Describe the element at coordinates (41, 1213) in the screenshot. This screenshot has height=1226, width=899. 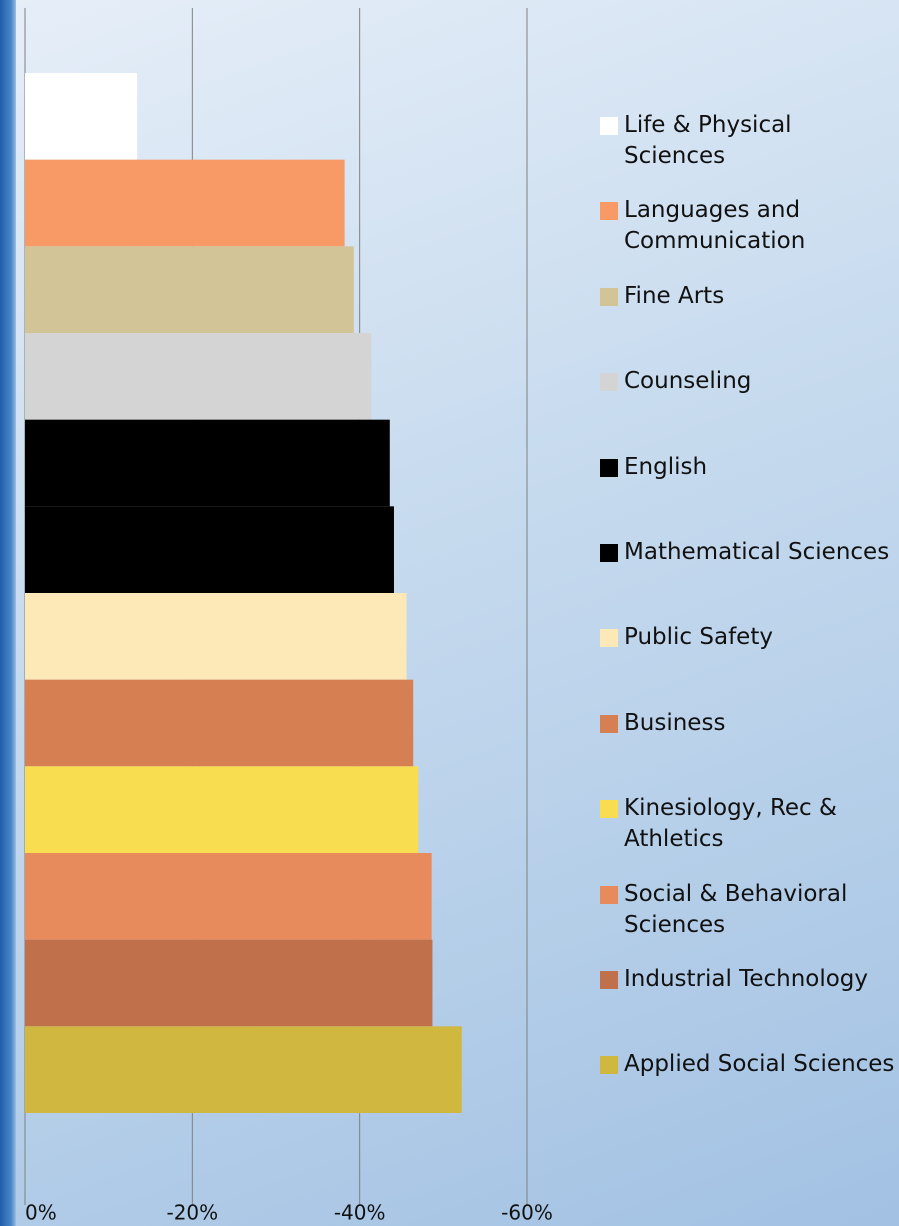
I see `x-tick-label: 0%` at that location.